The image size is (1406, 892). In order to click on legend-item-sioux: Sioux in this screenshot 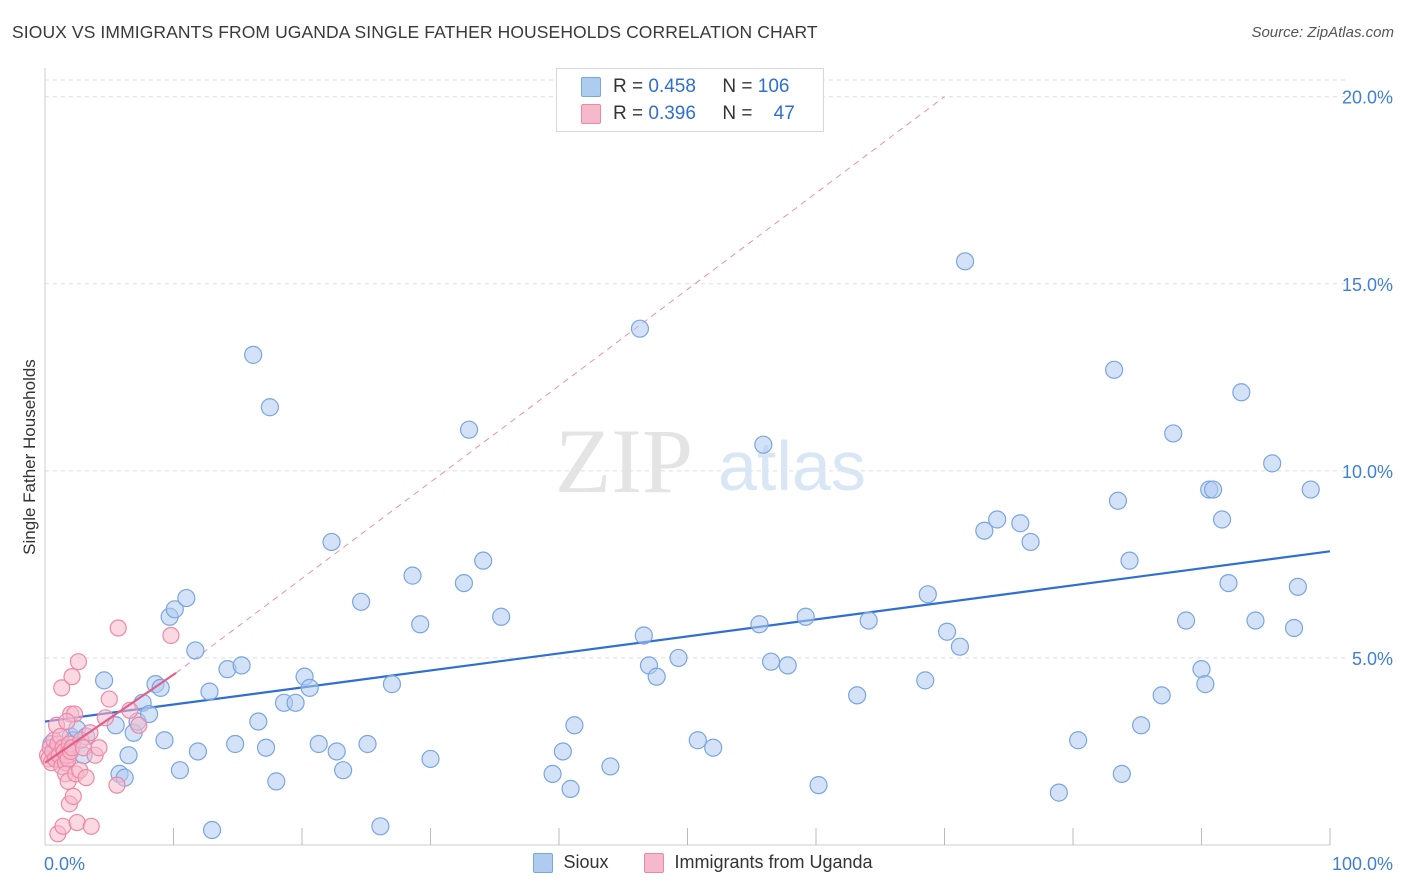, I will do `click(570, 862)`.